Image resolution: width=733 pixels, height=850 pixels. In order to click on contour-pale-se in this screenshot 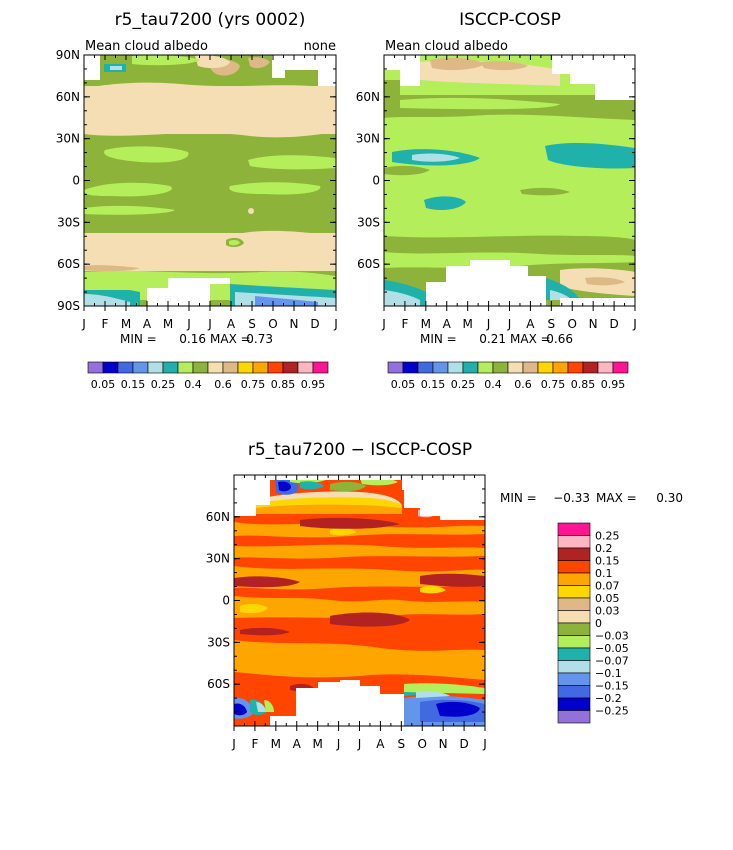, I will do `click(433, 694)`.